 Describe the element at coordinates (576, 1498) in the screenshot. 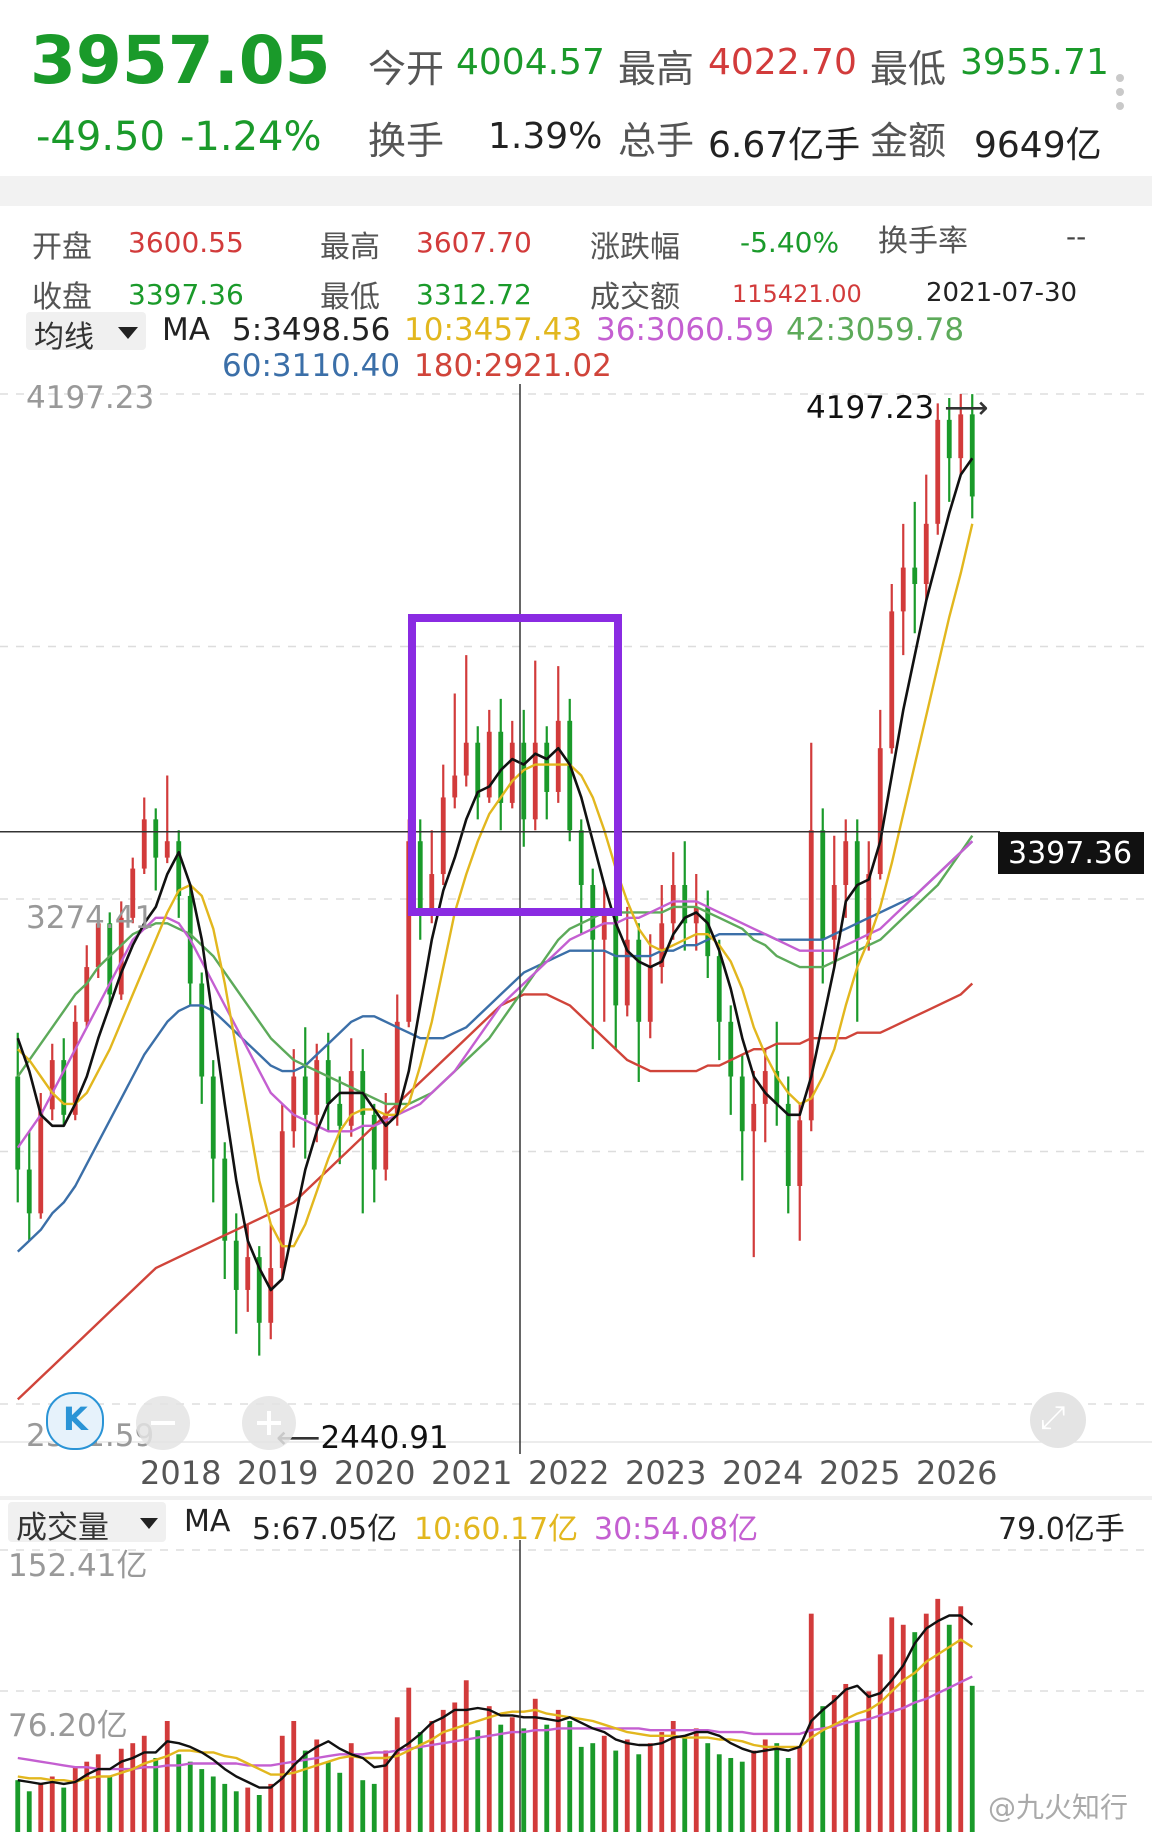

I see `volume-divider` at that location.